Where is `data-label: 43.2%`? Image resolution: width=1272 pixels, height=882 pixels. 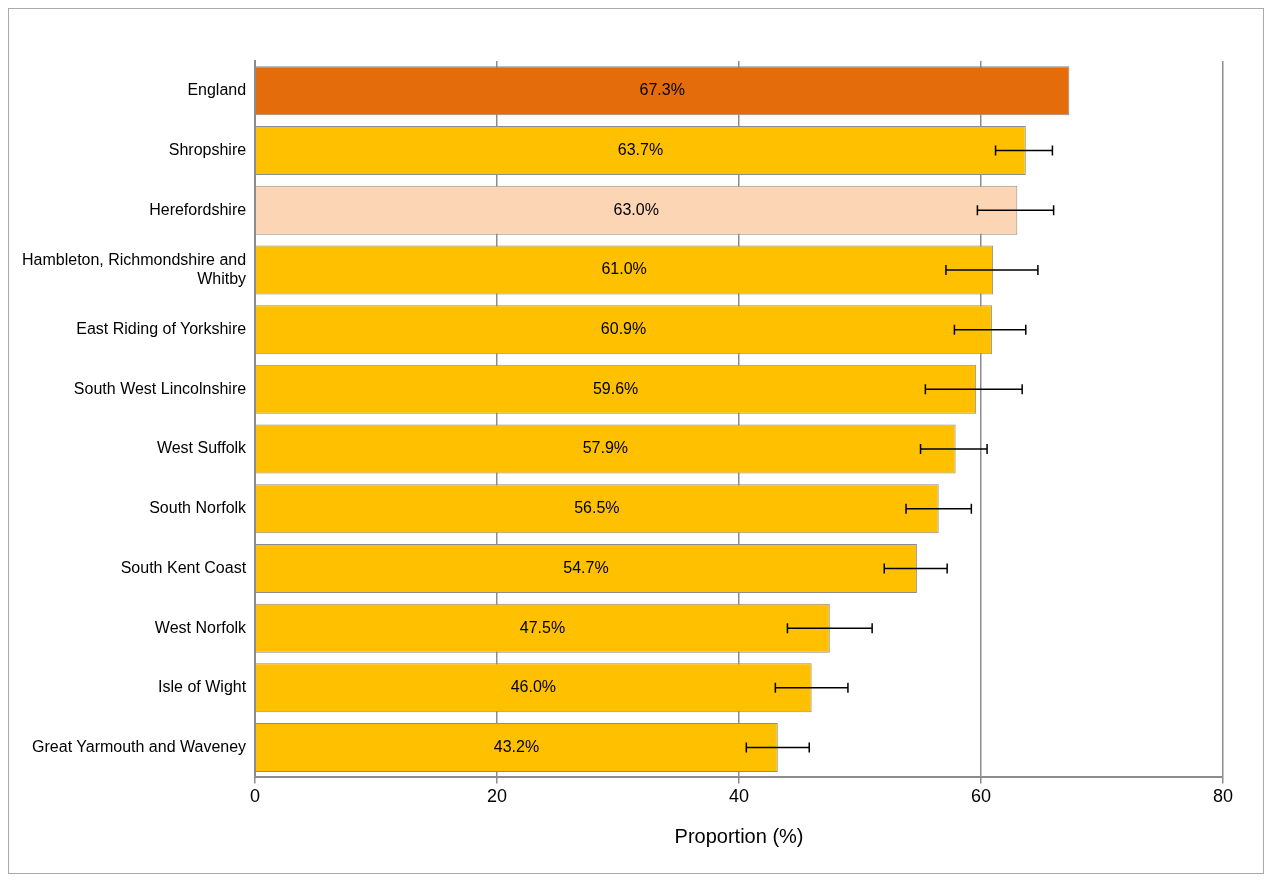 data-label: 43.2% is located at coordinates (516, 746).